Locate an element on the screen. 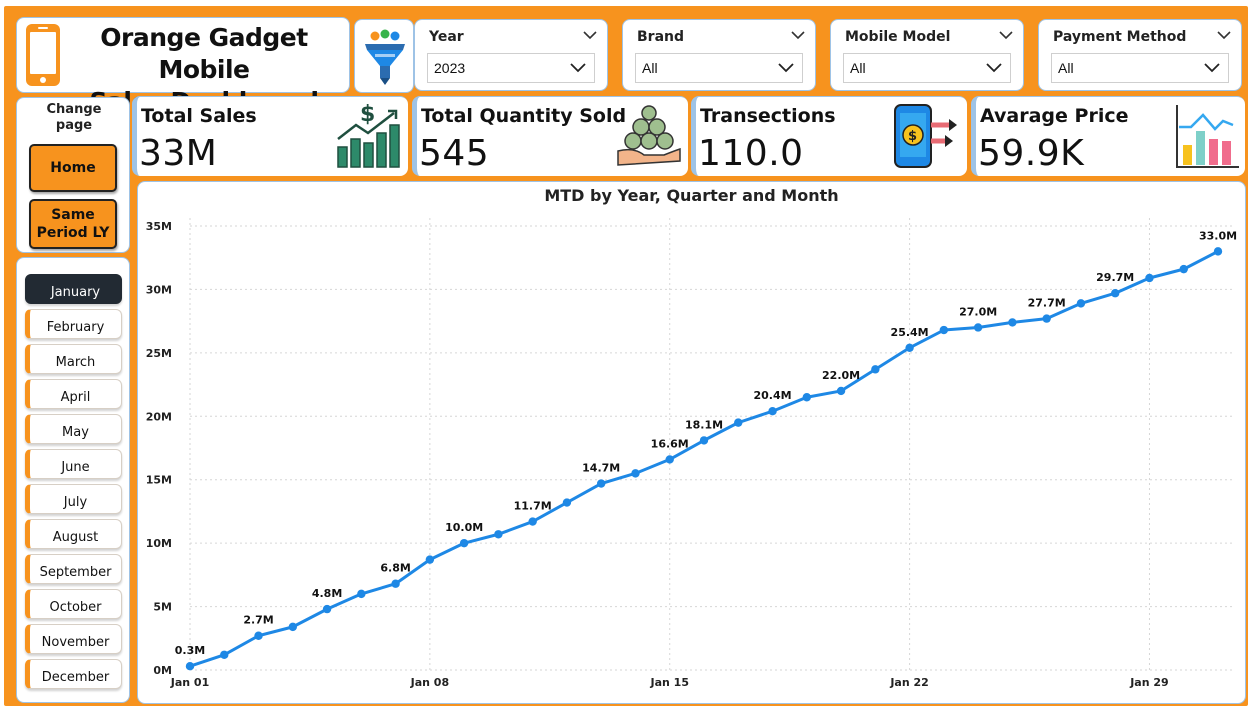 The width and height of the screenshot is (1252, 710). home-button: Home is located at coordinates (73, 168).